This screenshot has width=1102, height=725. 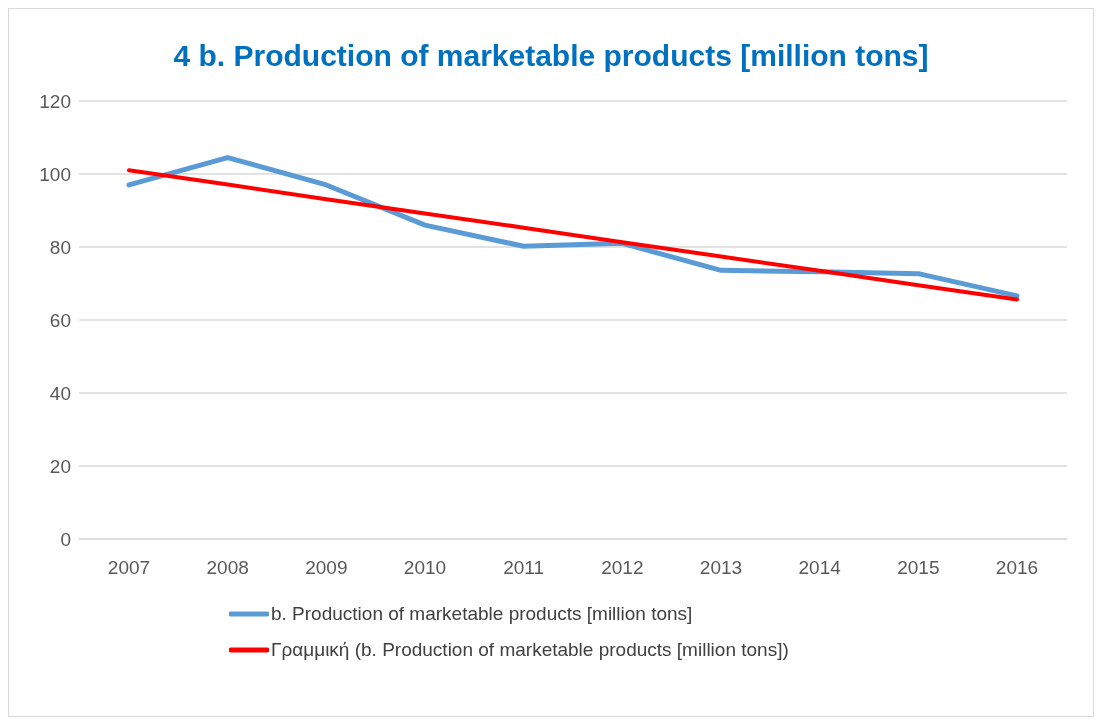 What do you see at coordinates (1017, 568) in the screenshot?
I see `x-tick-label: 2016` at bounding box center [1017, 568].